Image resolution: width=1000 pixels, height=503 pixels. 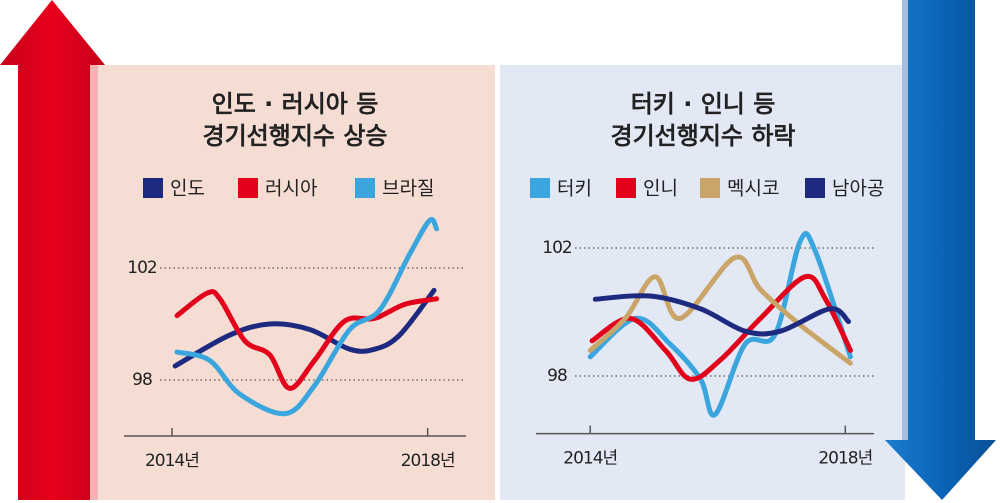 I want to click on legend-label: 인니, so click(x=660, y=189).